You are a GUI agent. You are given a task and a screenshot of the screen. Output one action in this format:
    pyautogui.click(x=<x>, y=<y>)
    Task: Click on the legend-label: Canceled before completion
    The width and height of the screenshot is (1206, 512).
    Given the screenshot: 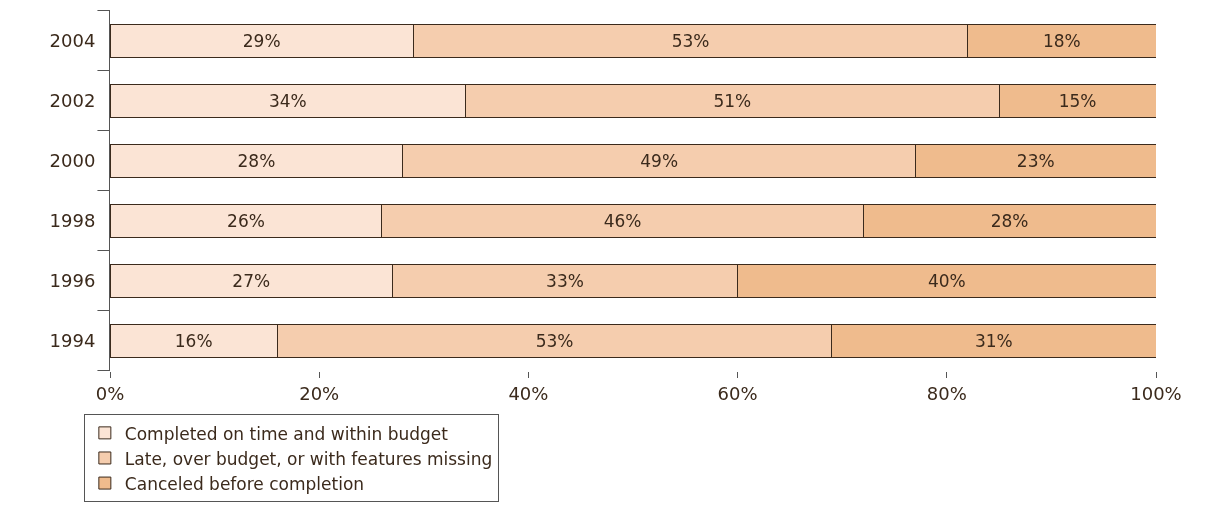 What is the action you would take?
    pyautogui.click(x=244, y=483)
    